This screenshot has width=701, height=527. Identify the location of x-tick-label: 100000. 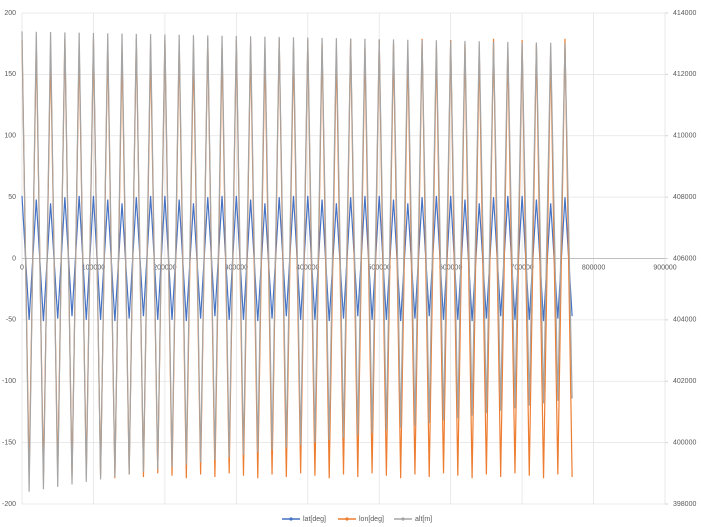
(93, 267).